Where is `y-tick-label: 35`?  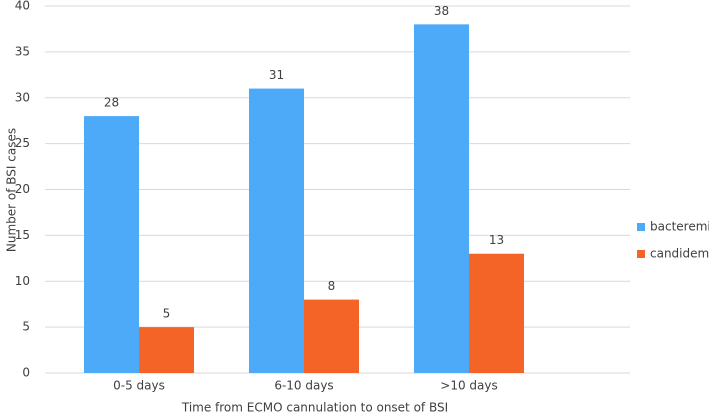 y-tick-label: 35 is located at coordinates (22, 51).